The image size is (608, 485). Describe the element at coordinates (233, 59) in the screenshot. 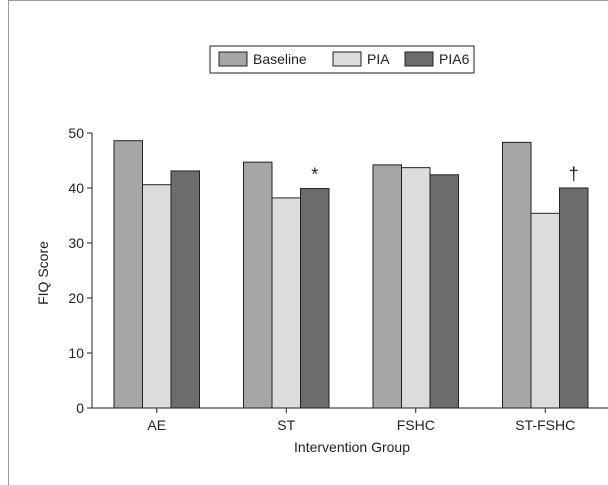

I see `legend-swatch-baseline` at that location.